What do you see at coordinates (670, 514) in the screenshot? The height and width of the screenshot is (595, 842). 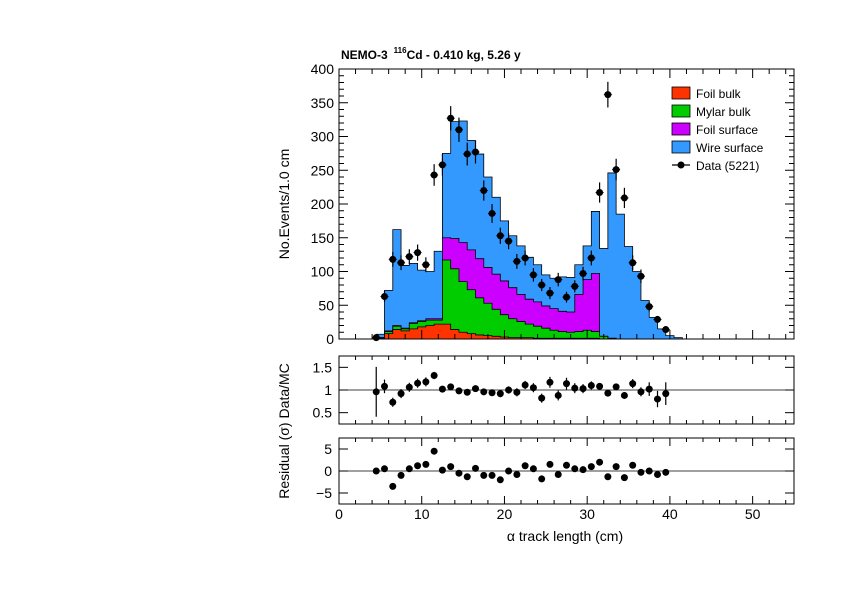 I see `x-tick-label: 40` at bounding box center [670, 514].